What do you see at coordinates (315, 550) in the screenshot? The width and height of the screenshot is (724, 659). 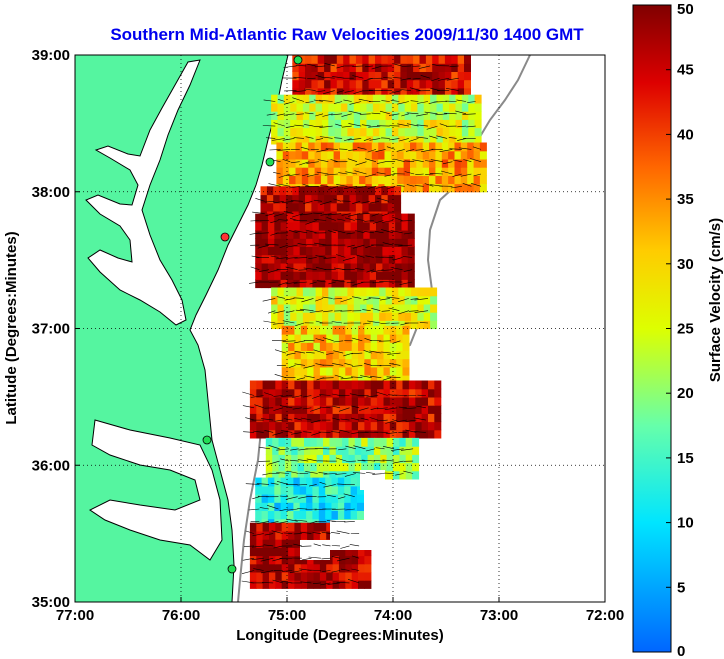 I see `field-gap` at bounding box center [315, 550].